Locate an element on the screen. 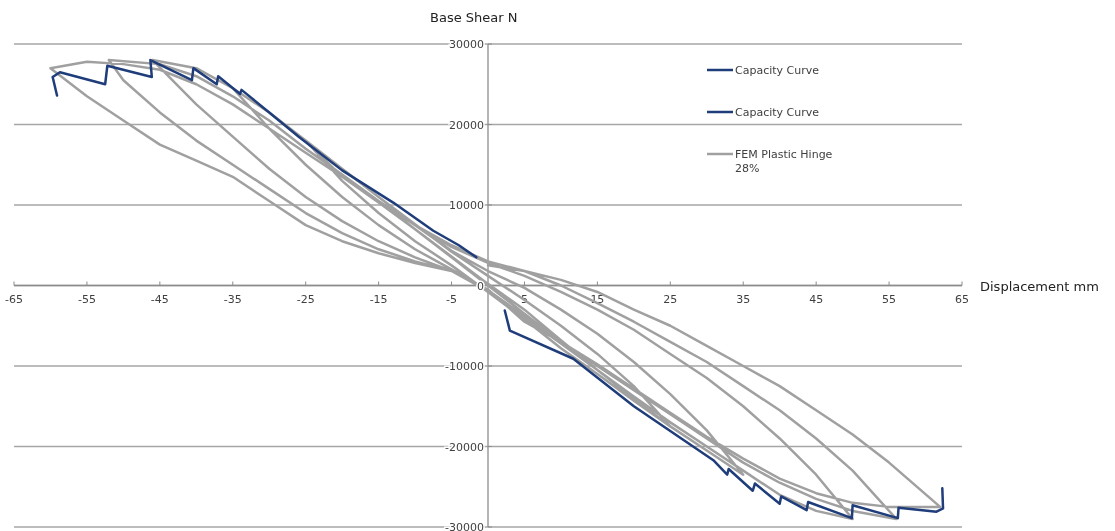 The height and width of the screenshot is (531, 1115). y-tick-label: -20000 is located at coordinates (464, 447).